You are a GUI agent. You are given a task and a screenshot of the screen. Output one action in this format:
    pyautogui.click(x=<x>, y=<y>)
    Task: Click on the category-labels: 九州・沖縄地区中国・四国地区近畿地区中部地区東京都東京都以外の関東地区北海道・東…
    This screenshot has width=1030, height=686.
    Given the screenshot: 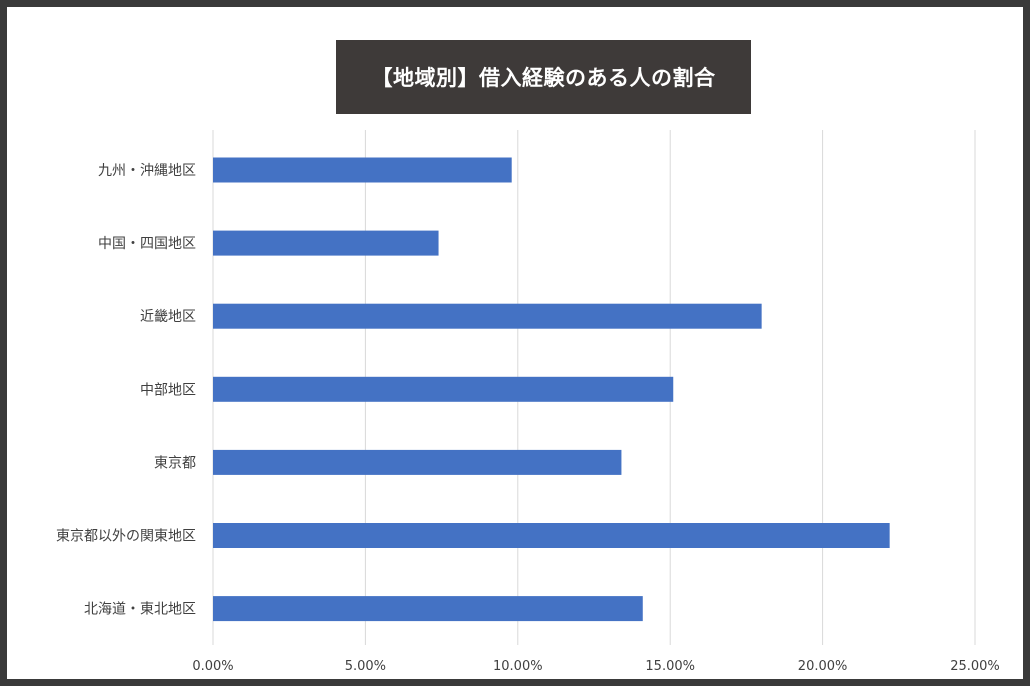 What is the action you would take?
    pyautogui.click(x=126, y=390)
    